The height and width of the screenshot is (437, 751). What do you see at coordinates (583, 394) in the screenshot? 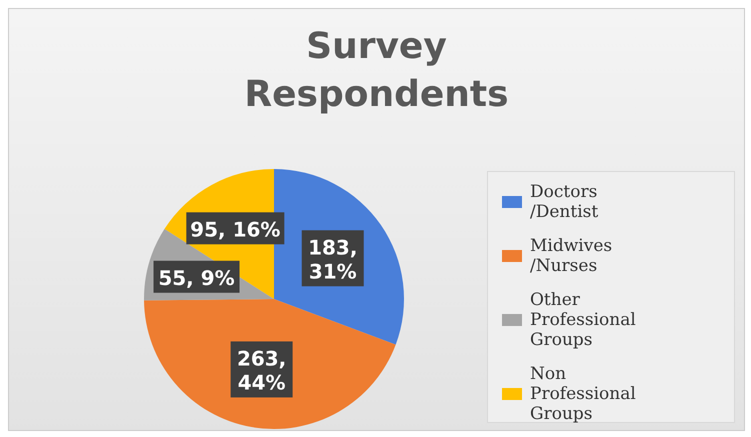
I see `legend-label: Non Professional Groups` at bounding box center [583, 394].